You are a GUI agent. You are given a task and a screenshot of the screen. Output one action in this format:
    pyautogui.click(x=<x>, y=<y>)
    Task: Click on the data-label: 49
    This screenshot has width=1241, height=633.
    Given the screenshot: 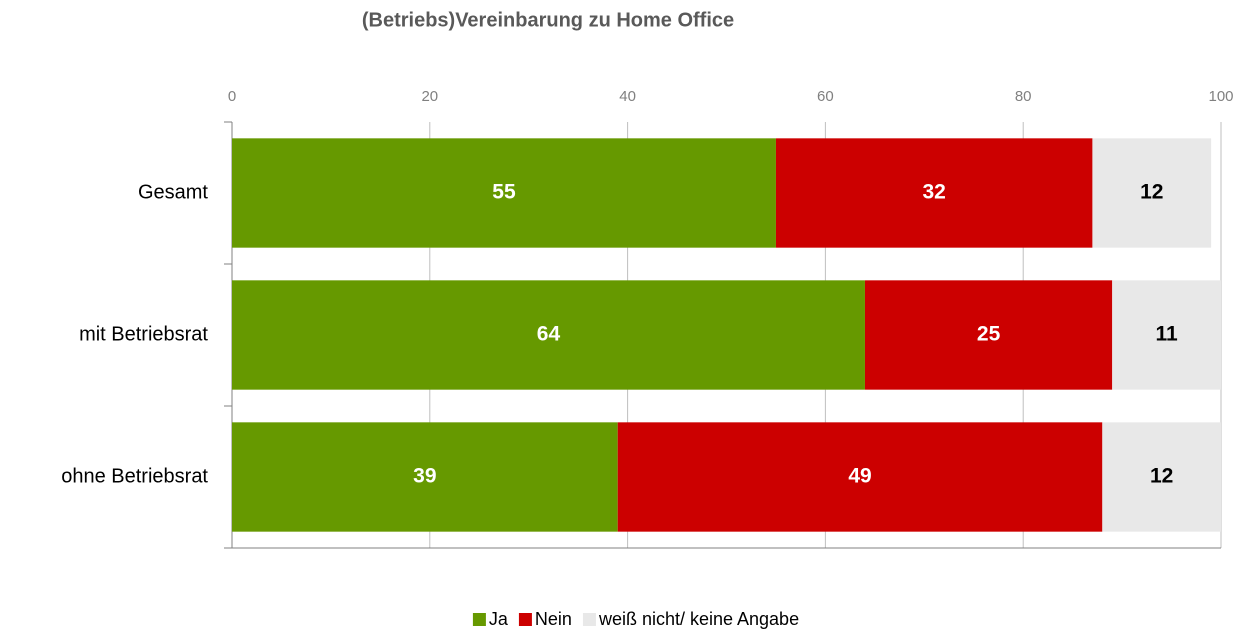 What is the action you would take?
    pyautogui.click(x=859, y=476)
    